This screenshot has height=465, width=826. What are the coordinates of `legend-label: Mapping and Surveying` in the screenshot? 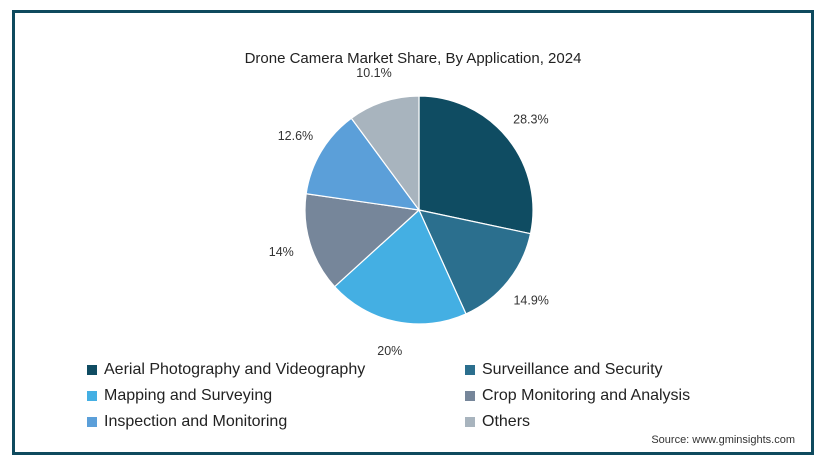 It's located at (188, 395).